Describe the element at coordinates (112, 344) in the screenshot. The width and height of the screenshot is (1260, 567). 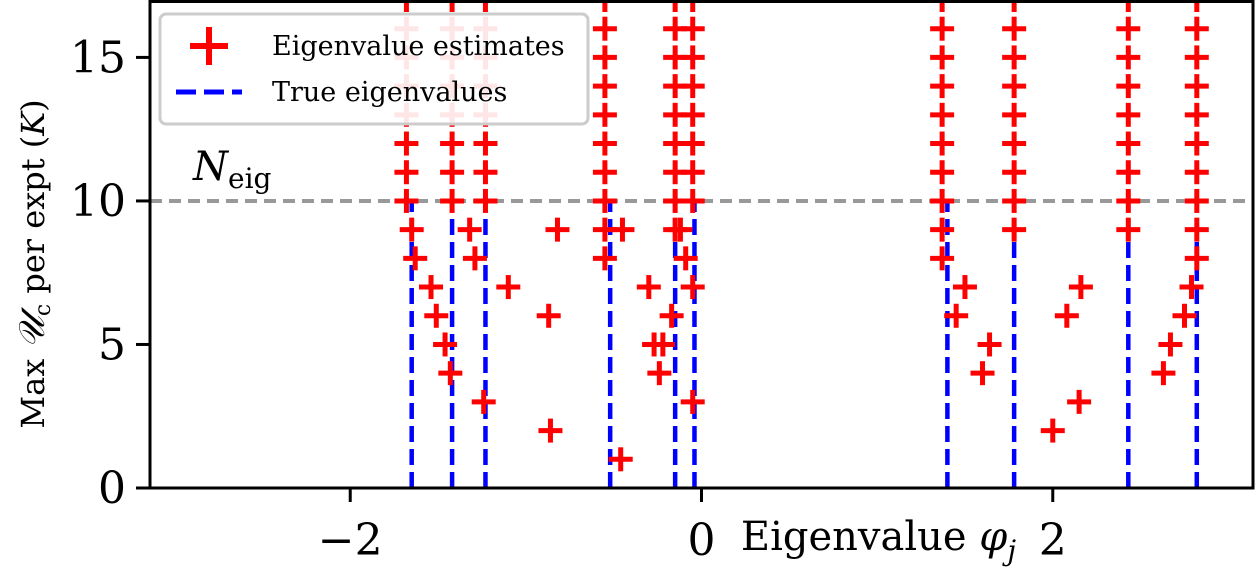
I see `y-tick-label: 5` at that location.